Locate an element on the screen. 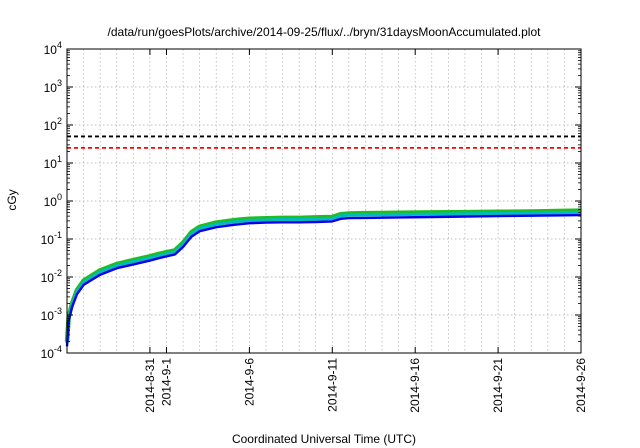 This screenshot has height=448, width=640. y-tick-label: 10⁻¹ is located at coordinates (51, 238).